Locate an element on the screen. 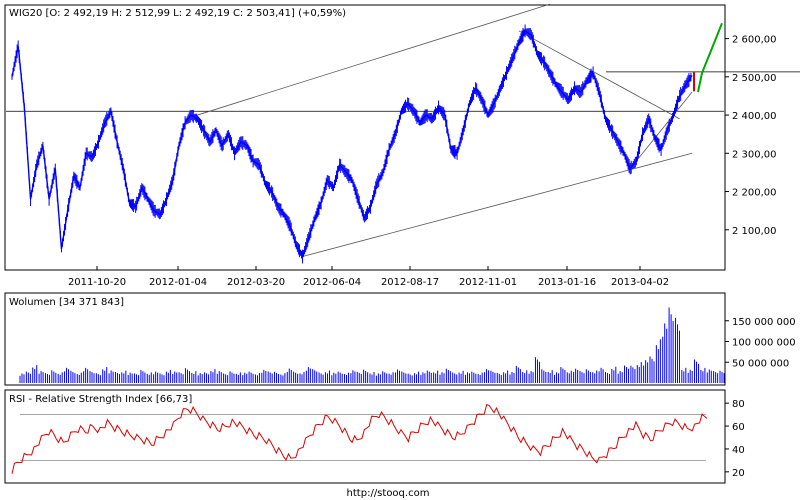  date-tick-label: 2013-01-16 is located at coordinates (567, 282).